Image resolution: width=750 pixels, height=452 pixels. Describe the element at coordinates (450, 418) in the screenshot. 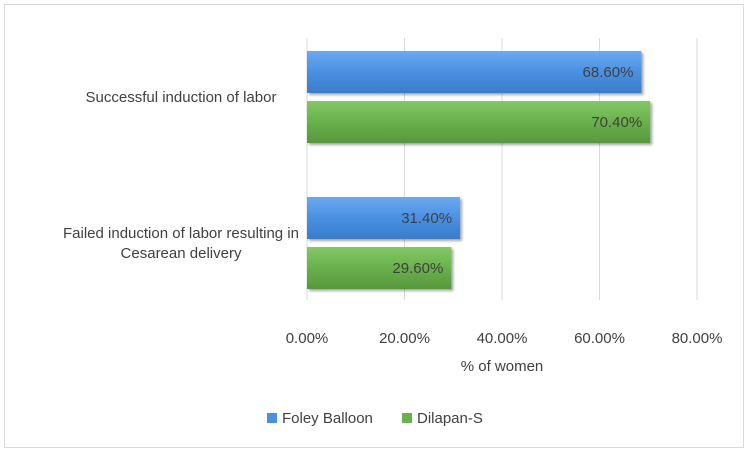

I see `legend-label: Dilapan-S` at that location.